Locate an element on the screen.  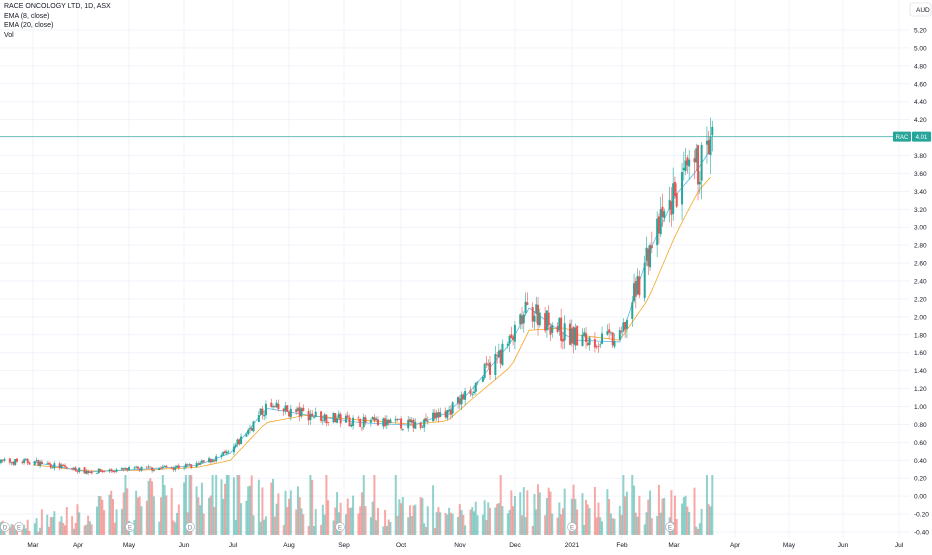
time-tick-label: Feb is located at coordinates (622, 545).